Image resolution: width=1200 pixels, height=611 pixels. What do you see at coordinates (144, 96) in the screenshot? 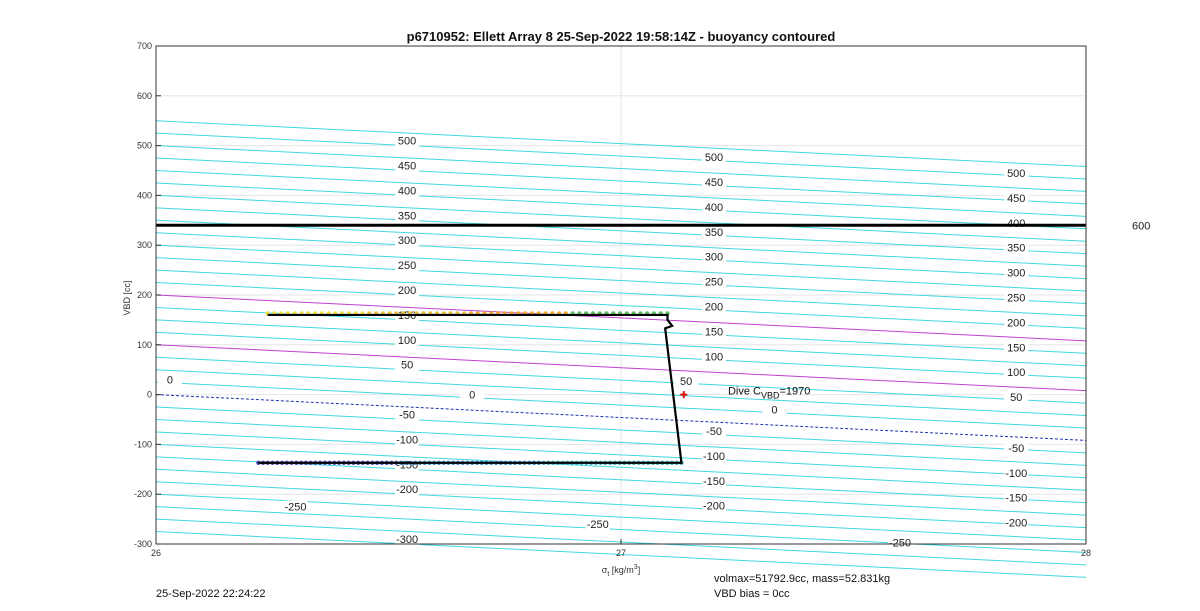
I see `y-tick-label: 600` at bounding box center [144, 96].